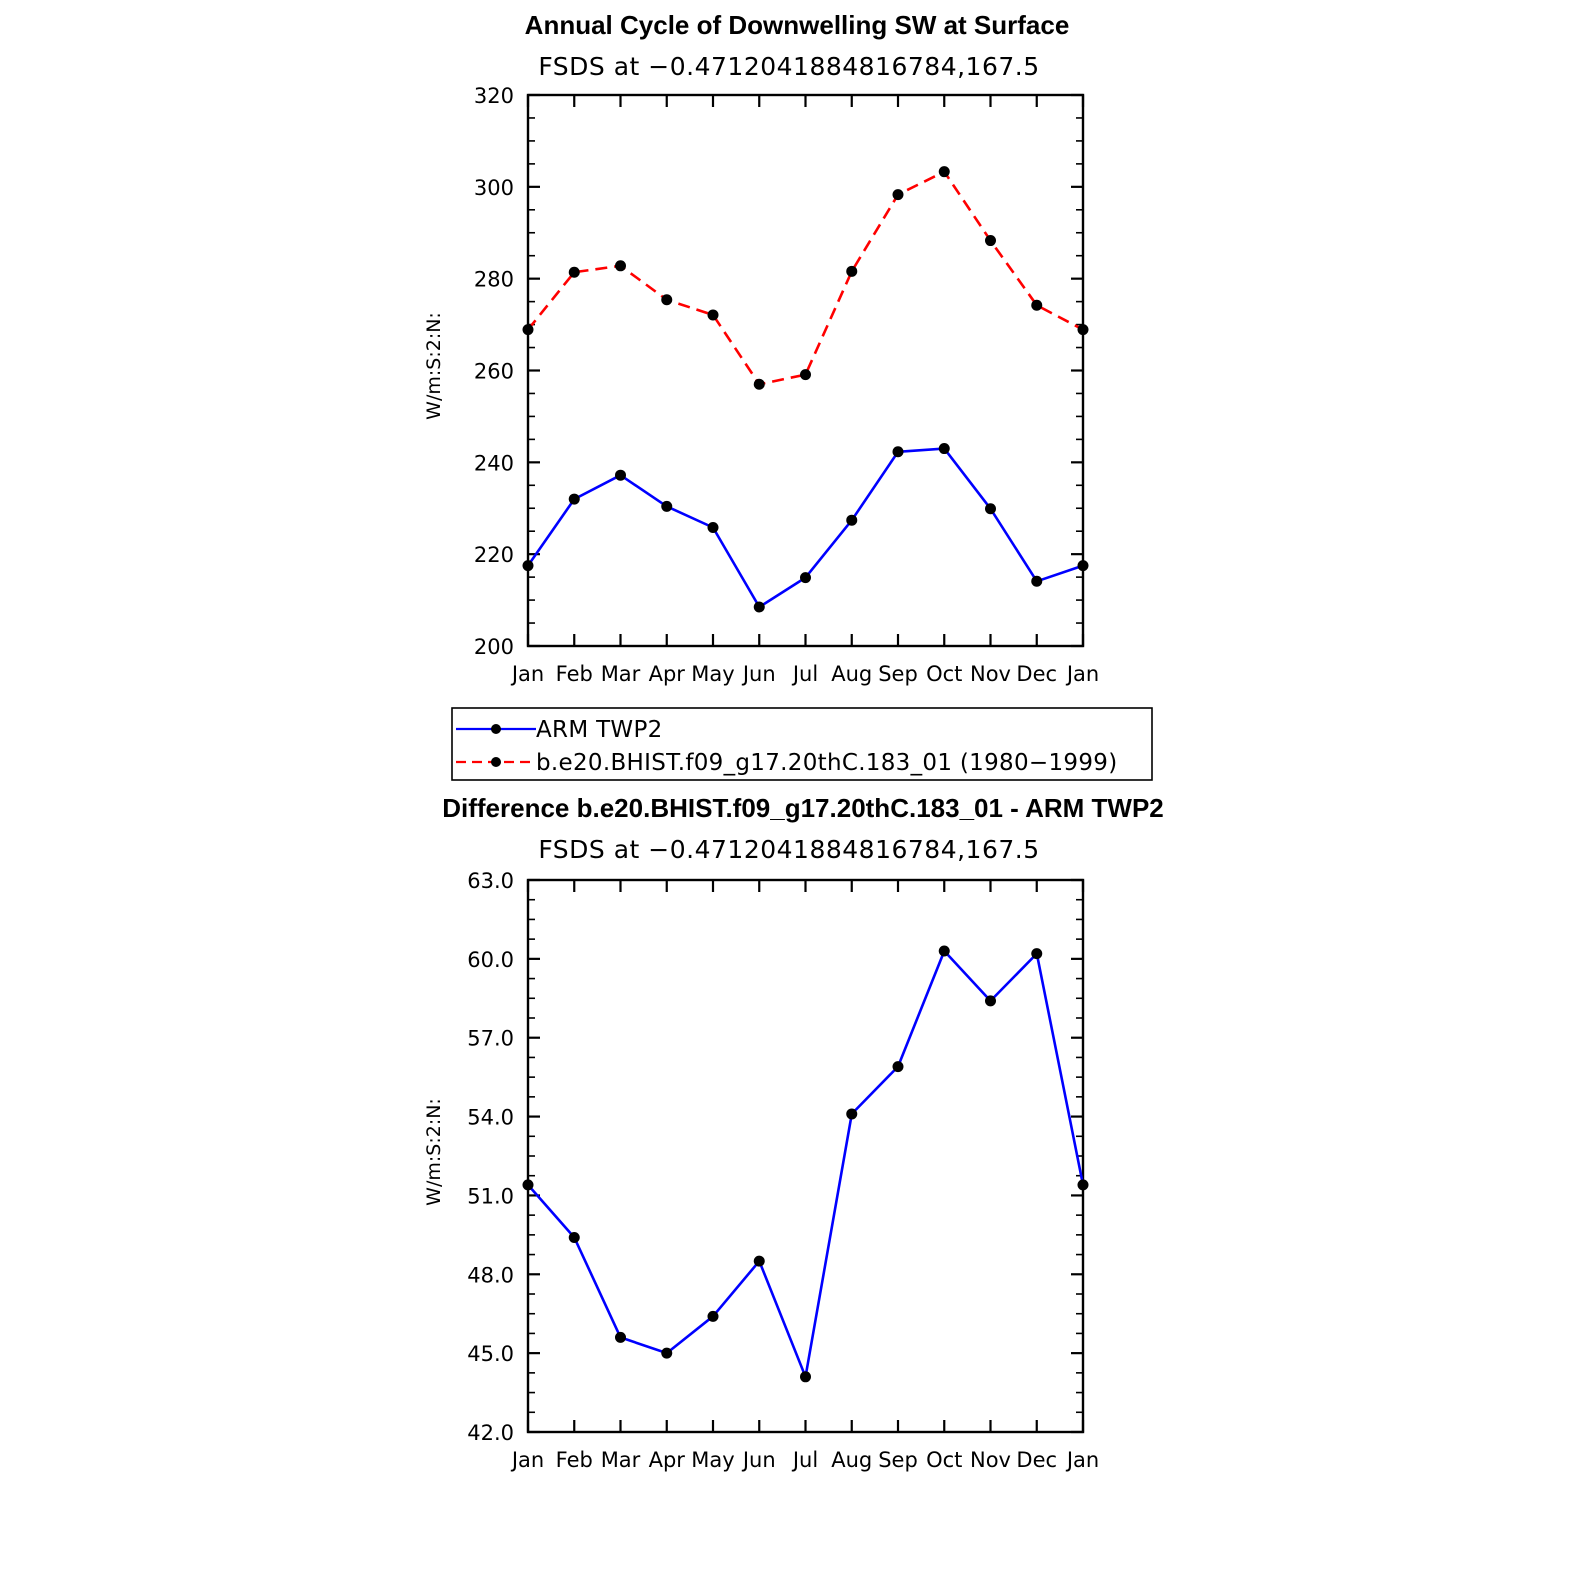  What do you see at coordinates (494, 96) in the screenshot?
I see `y-tick-label: 320` at bounding box center [494, 96].